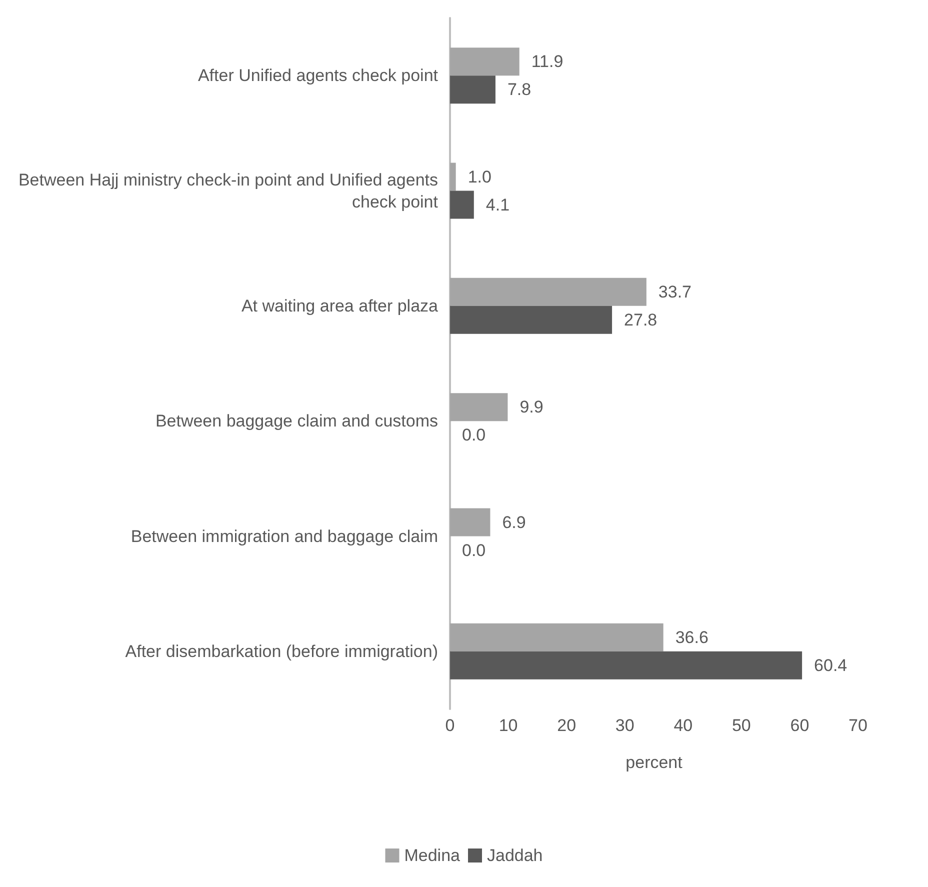 The height and width of the screenshot is (887, 928). Describe the element at coordinates (741, 725) in the screenshot. I see `x-tick-label: 50` at that location.